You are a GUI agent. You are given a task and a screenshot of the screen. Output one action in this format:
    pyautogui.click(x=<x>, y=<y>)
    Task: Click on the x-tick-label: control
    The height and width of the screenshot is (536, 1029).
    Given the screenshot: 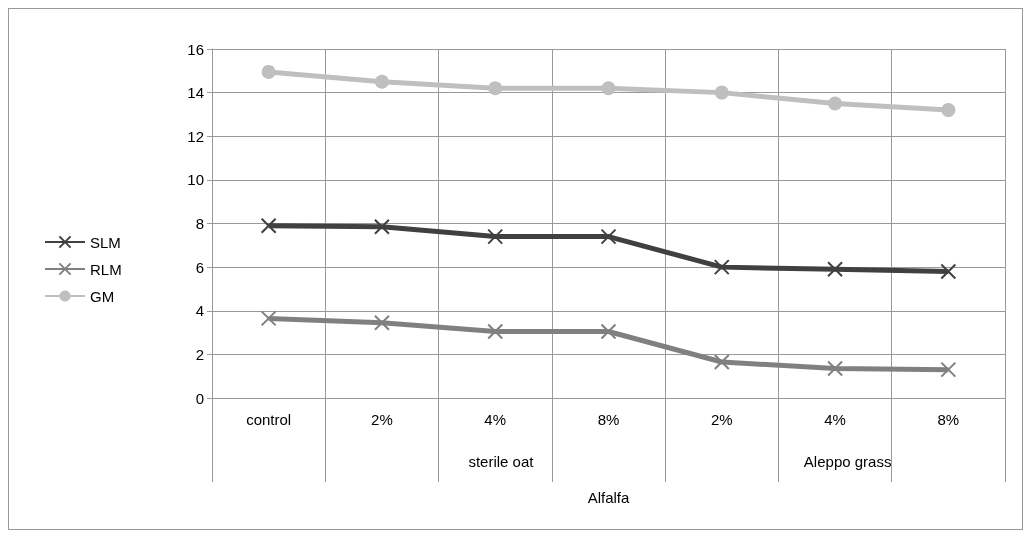 What is the action you would take?
    pyautogui.click(x=269, y=419)
    